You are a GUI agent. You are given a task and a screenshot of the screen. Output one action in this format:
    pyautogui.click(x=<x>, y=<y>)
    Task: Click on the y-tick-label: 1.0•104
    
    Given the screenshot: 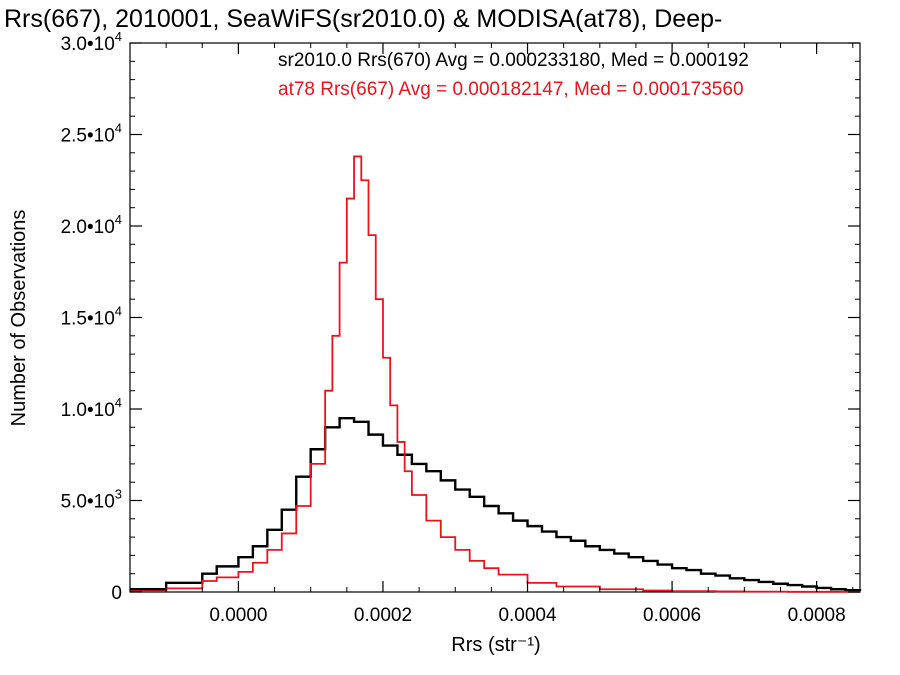 What is the action you would take?
    pyautogui.click(x=91, y=408)
    